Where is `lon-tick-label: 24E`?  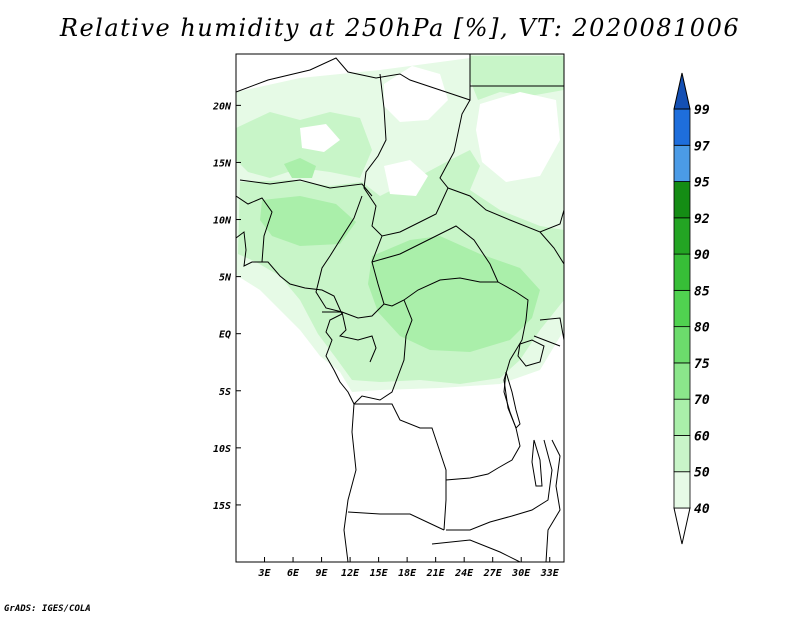
lon-tick-label: 24E is located at coordinates (464, 573).